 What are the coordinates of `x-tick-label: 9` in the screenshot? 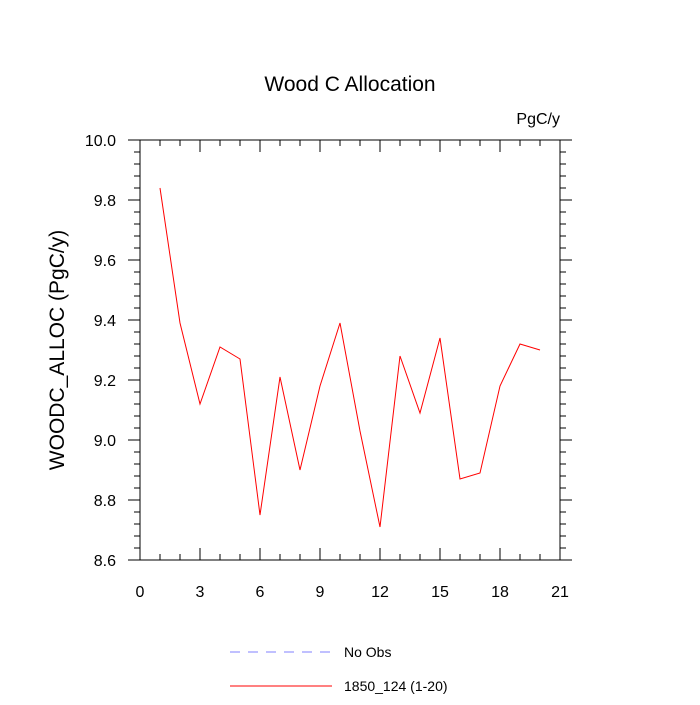 It's located at (320, 592).